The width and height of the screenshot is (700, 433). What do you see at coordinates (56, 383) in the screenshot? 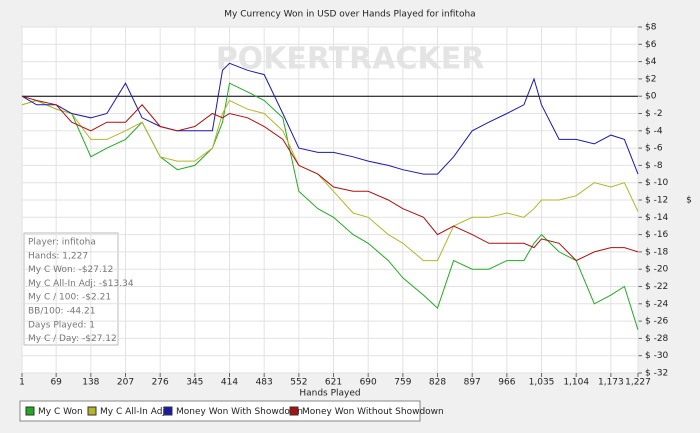
I see `x-tick-label: 69` at bounding box center [56, 383].